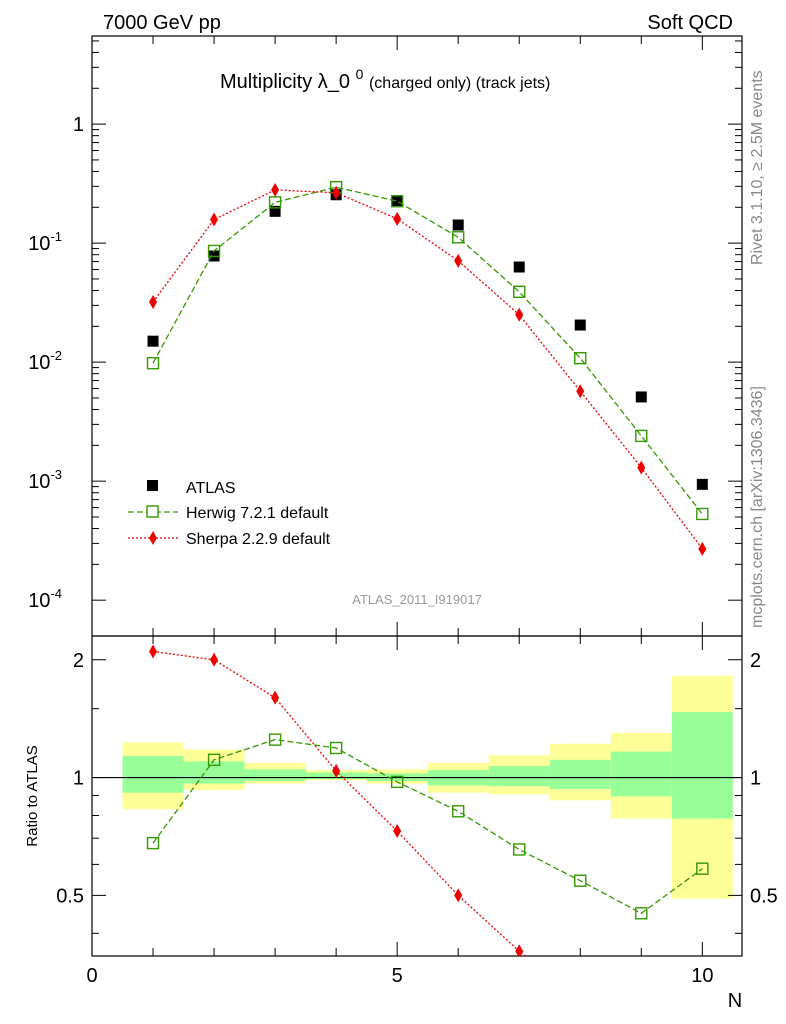  I want to click on y-tick-label-exponent: -2, so click(56, 355).